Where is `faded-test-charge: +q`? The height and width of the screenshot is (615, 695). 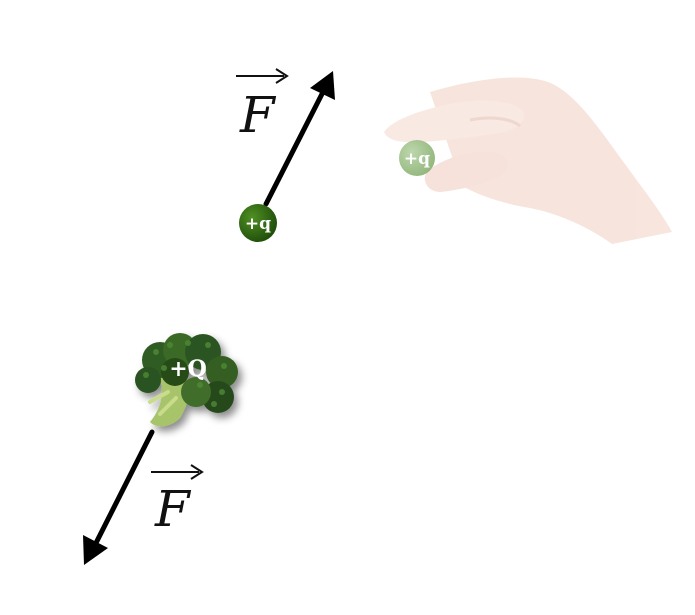
faded-test-charge: +q is located at coordinates (417, 158).